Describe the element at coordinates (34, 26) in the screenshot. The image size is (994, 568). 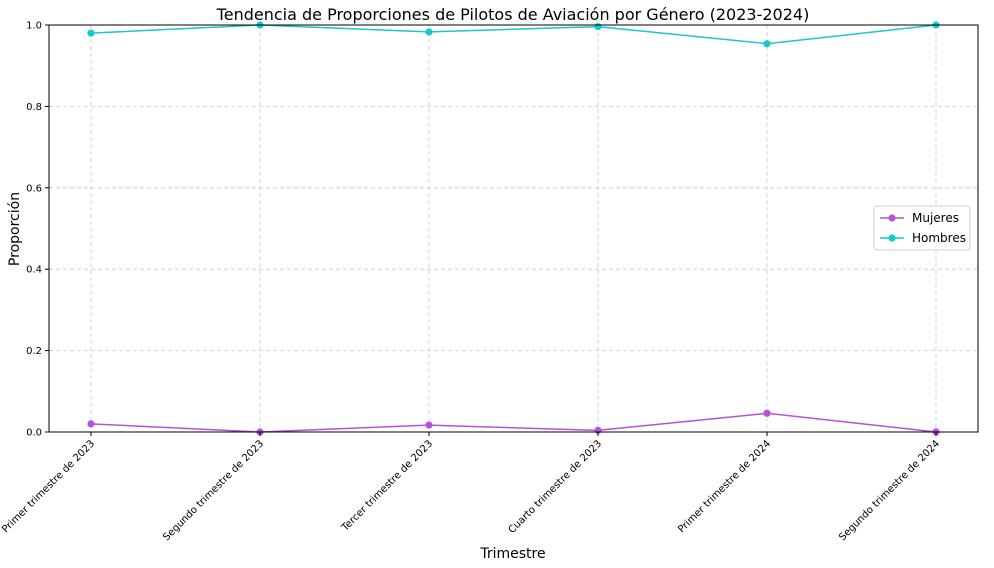
I see `y-tick-label: 1.0` at that location.